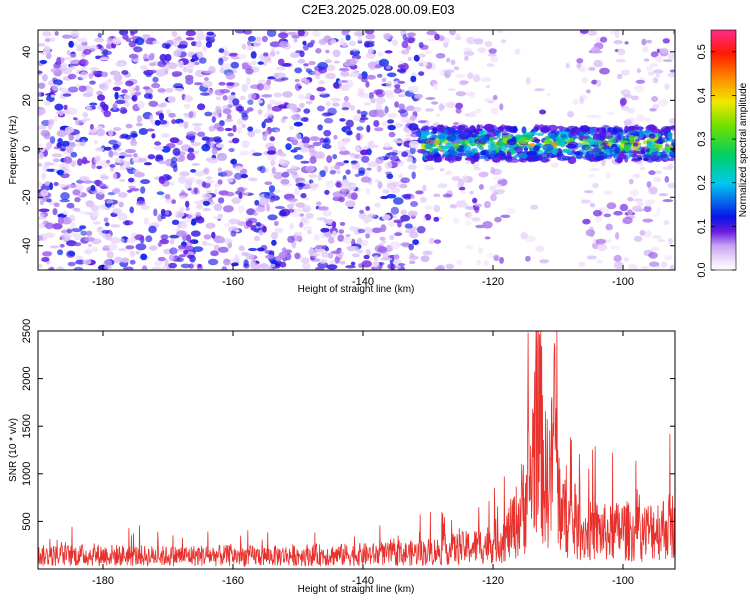  What do you see at coordinates (702, 269) in the screenshot?
I see `colorbar-tick-label: 0.0` at bounding box center [702, 269].